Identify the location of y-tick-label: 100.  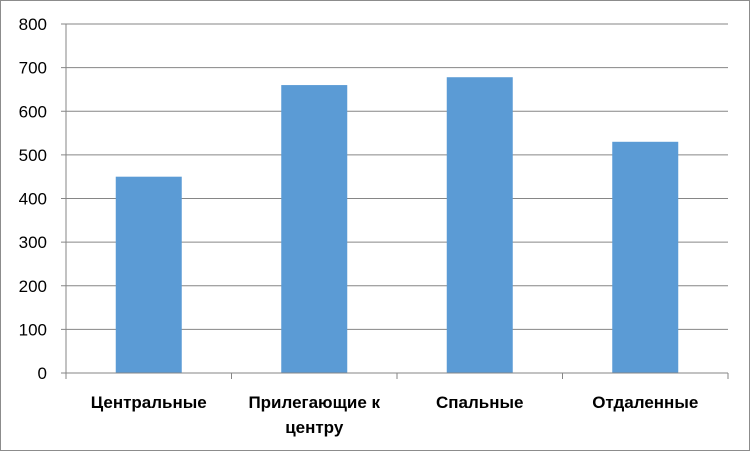
(33, 329).